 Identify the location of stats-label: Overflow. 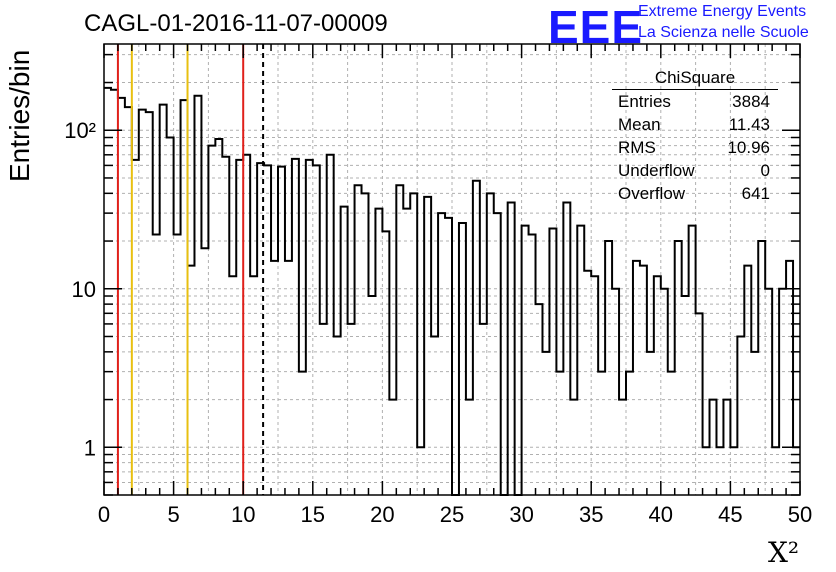
(652, 193).